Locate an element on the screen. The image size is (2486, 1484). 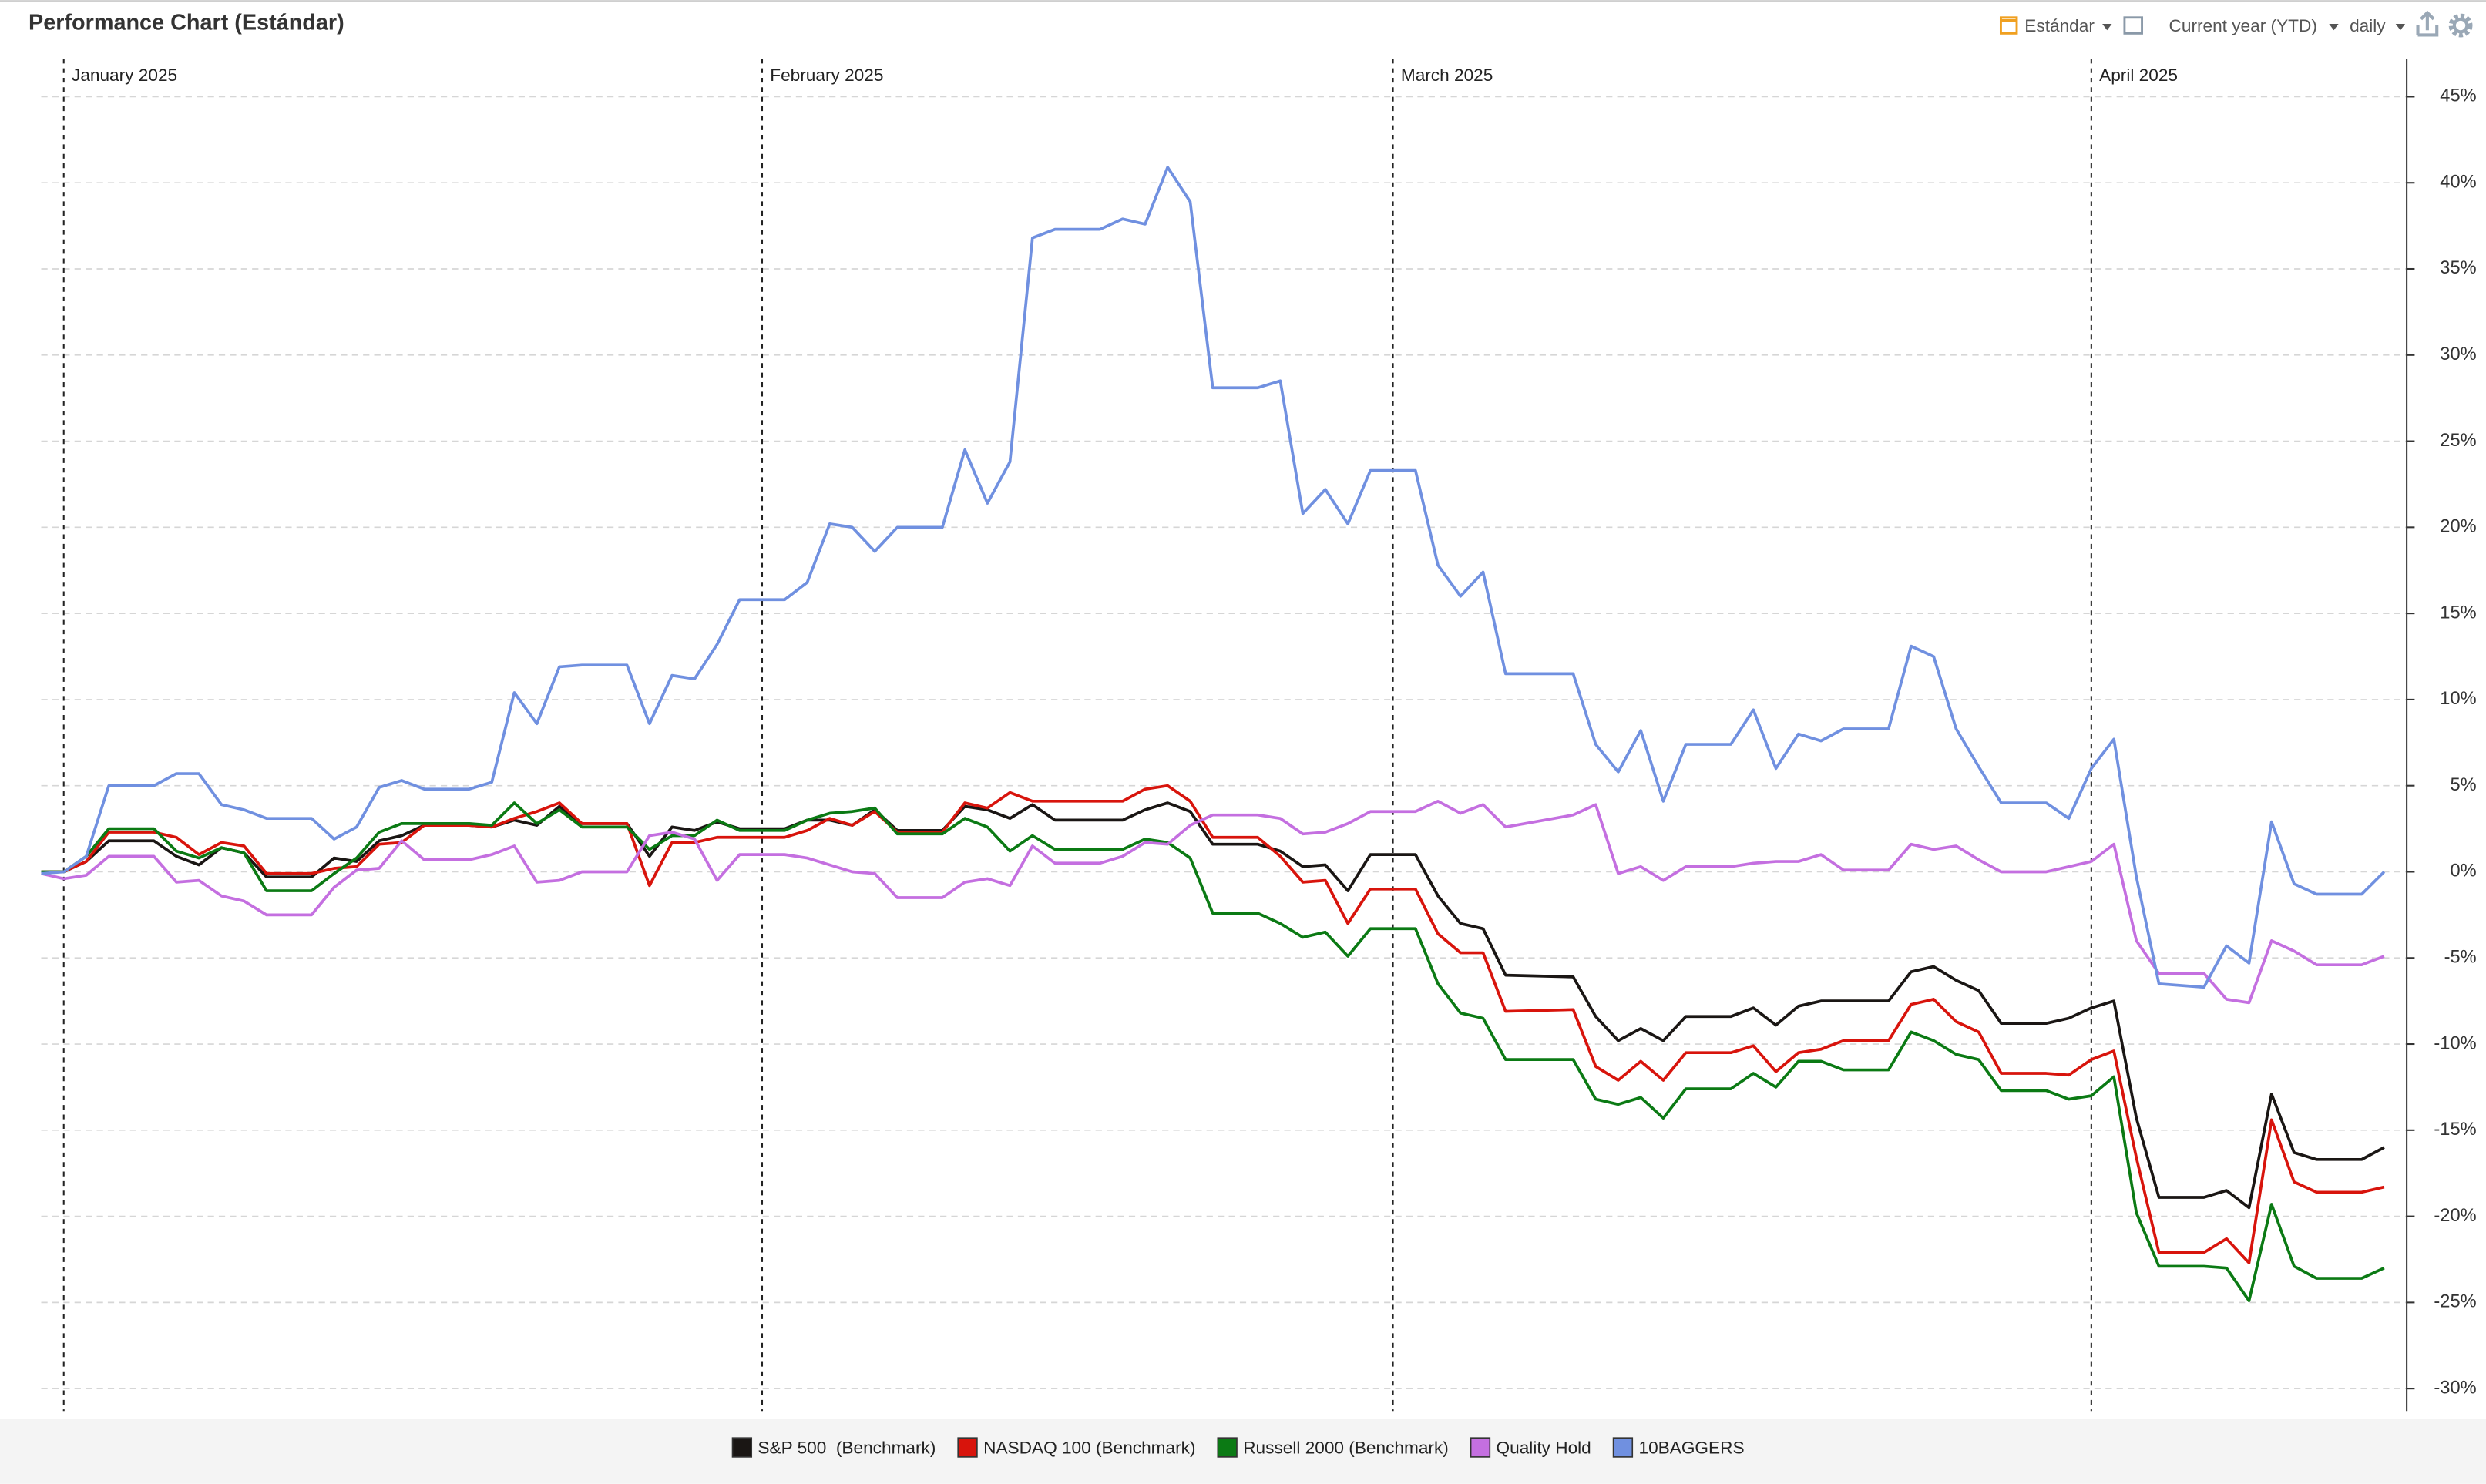
legend-label: 10BAGGERS is located at coordinates (1691, 1448).